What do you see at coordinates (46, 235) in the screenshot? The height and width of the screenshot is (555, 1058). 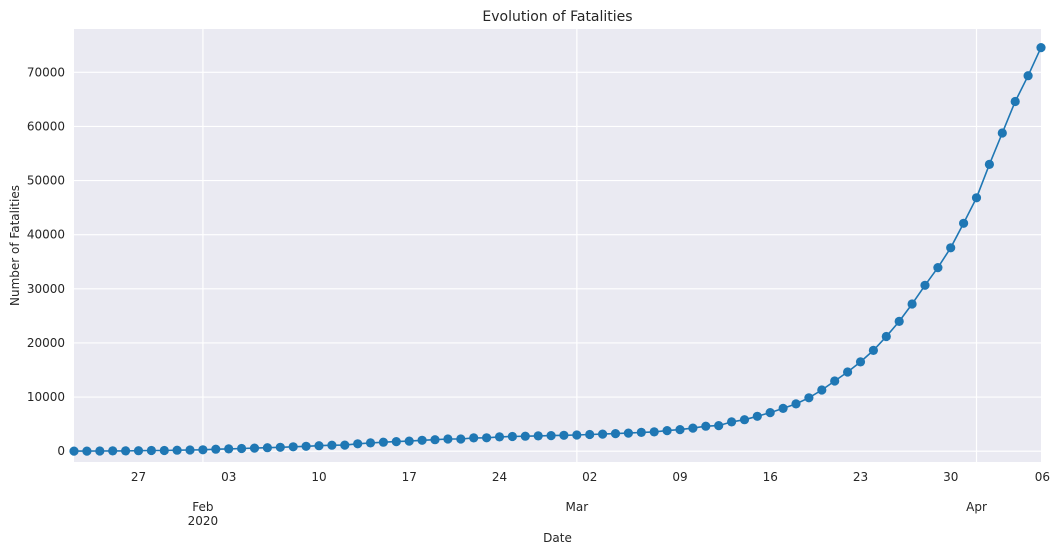 I see `y-tick-label: 40000` at bounding box center [46, 235].